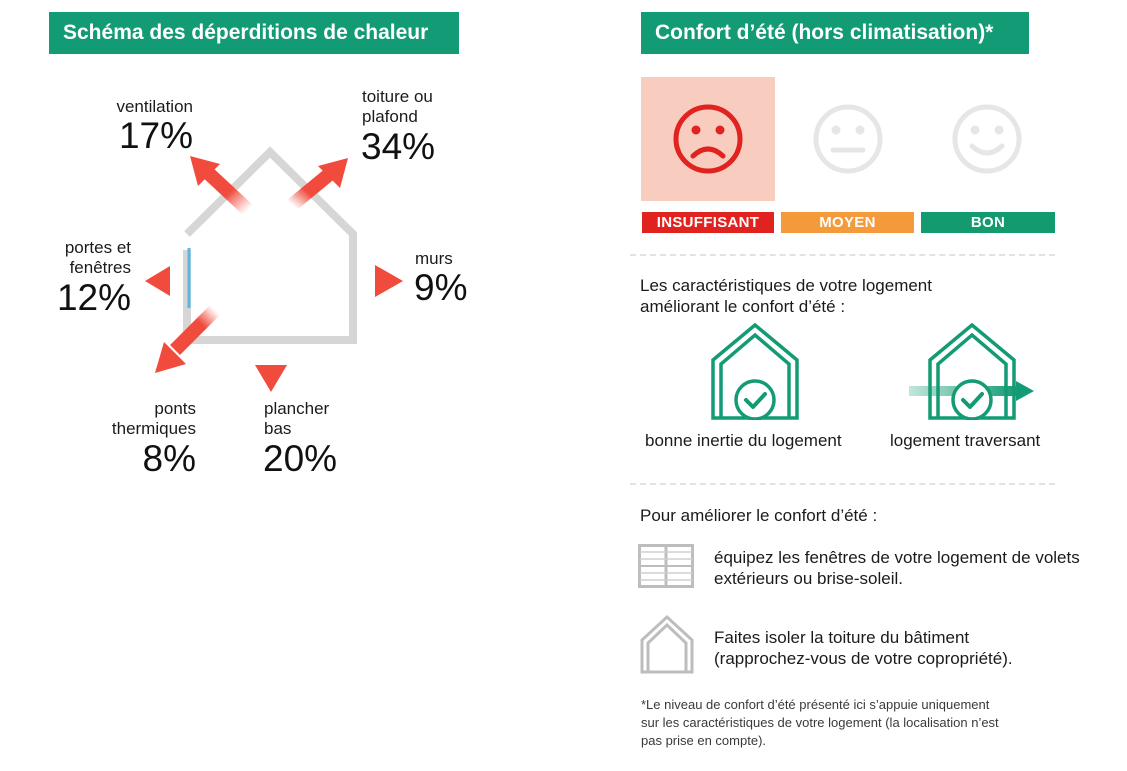 Image resolution: width=1127 pixels, height=771 pixels. I want to click on rating-insufficient-bar: INSUFFISANT, so click(708, 222).